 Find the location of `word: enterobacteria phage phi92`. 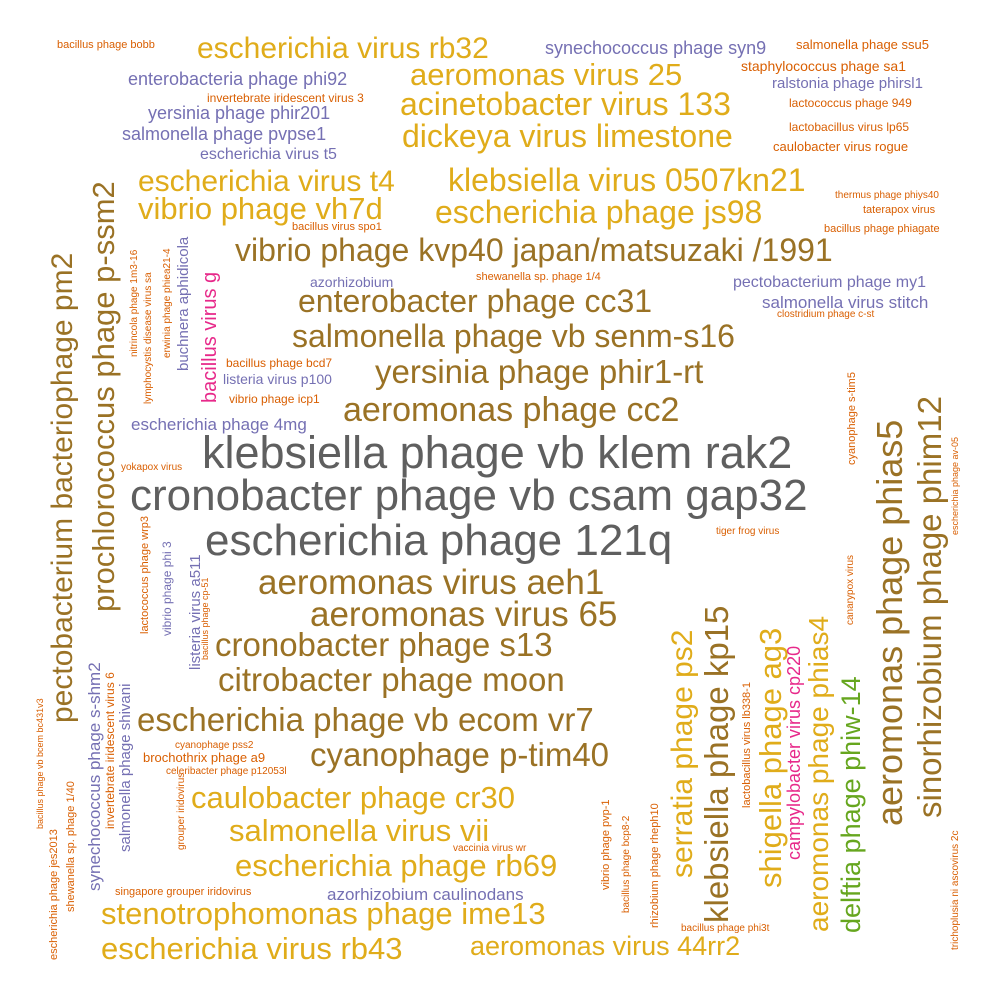

word: enterobacteria phage phi92 is located at coordinates (238, 79).